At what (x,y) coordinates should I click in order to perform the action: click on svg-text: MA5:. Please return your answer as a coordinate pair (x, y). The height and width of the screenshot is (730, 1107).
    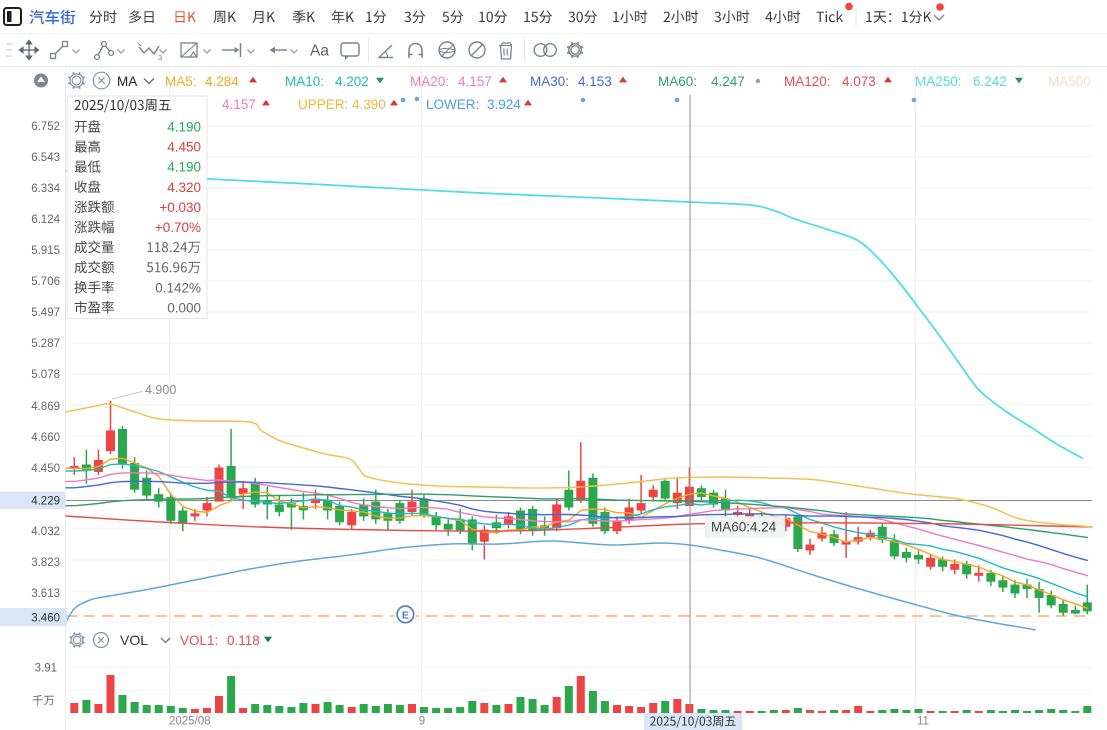
    Looking at the image, I should click on (181, 81).